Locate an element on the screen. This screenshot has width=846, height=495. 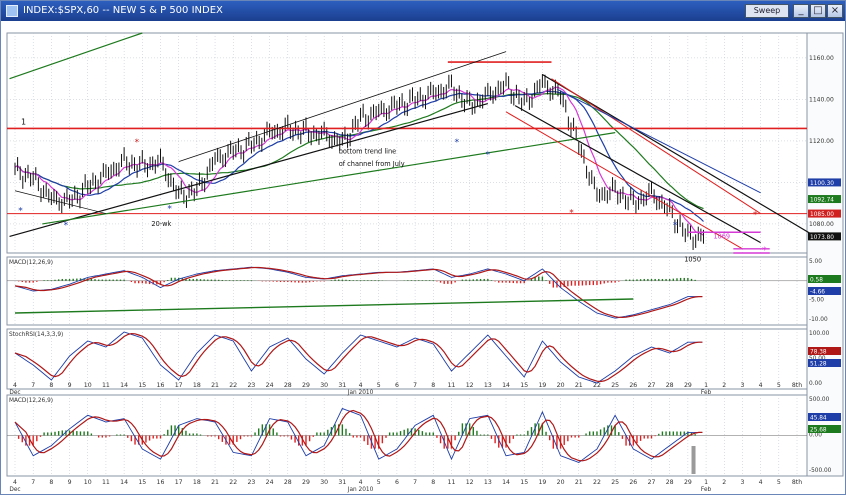
close-icon: × is located at coordinates (835, 11).